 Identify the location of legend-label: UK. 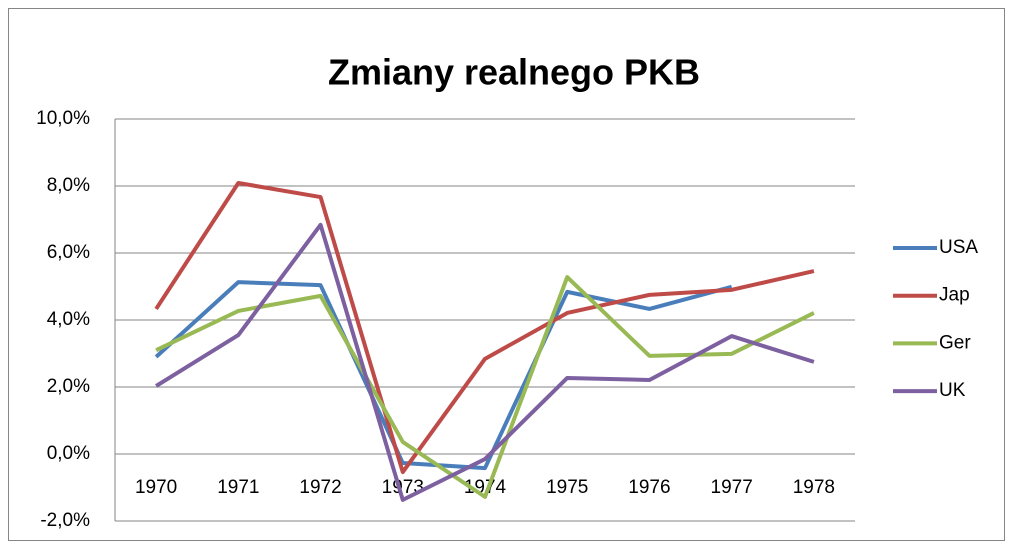
(952, 390).